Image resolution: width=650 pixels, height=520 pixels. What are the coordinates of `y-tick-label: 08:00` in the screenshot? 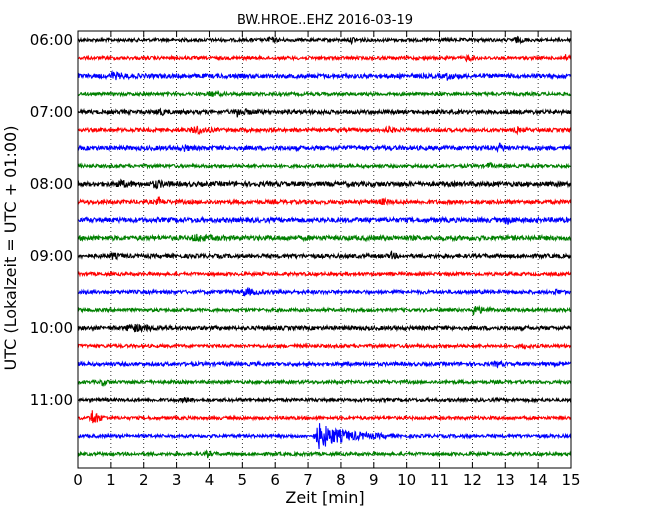 It's located at (51, 184).